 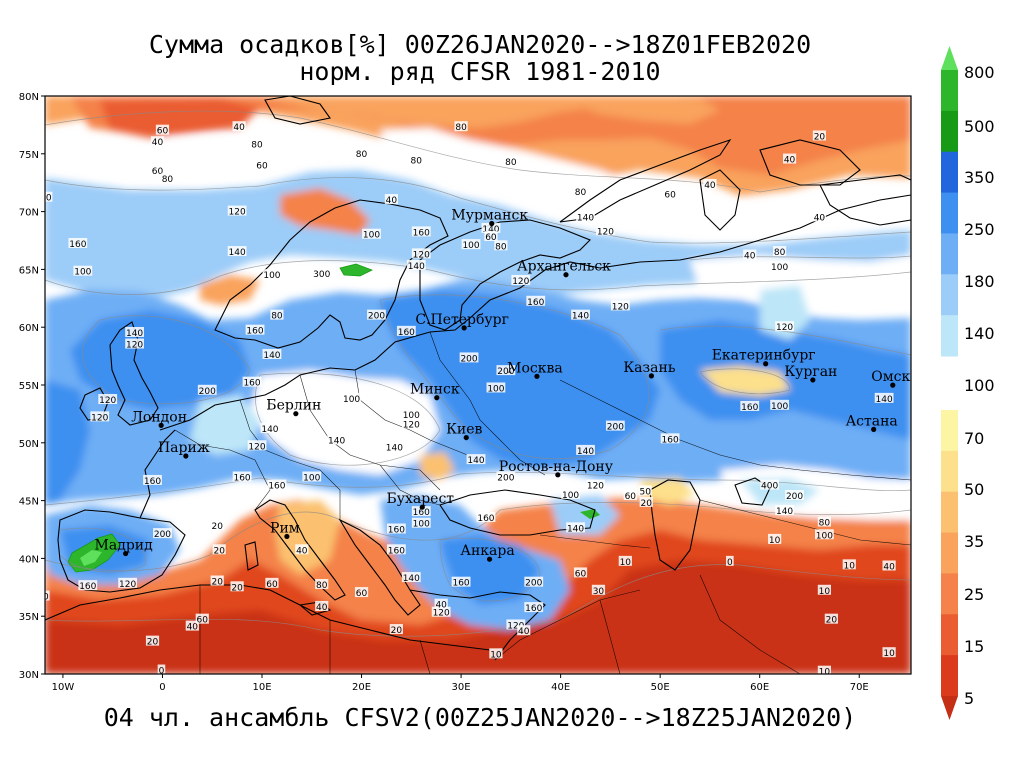 I want to click on lat-tick-label: 35N, so click(x=29, y=617).